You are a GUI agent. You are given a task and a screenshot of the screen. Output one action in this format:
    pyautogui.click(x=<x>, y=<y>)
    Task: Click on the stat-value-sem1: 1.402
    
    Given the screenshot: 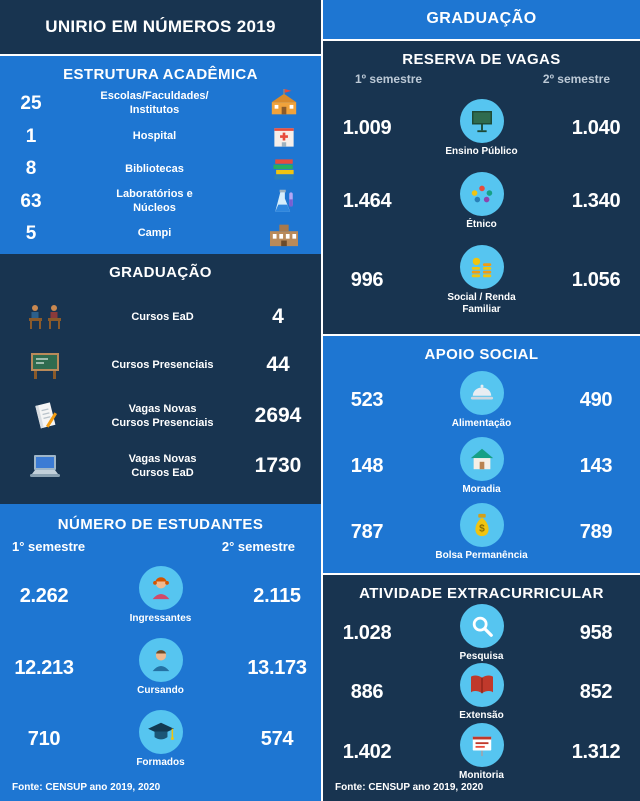 What is the action you would take?
    pyautogui.click(x=367, y=751)
    